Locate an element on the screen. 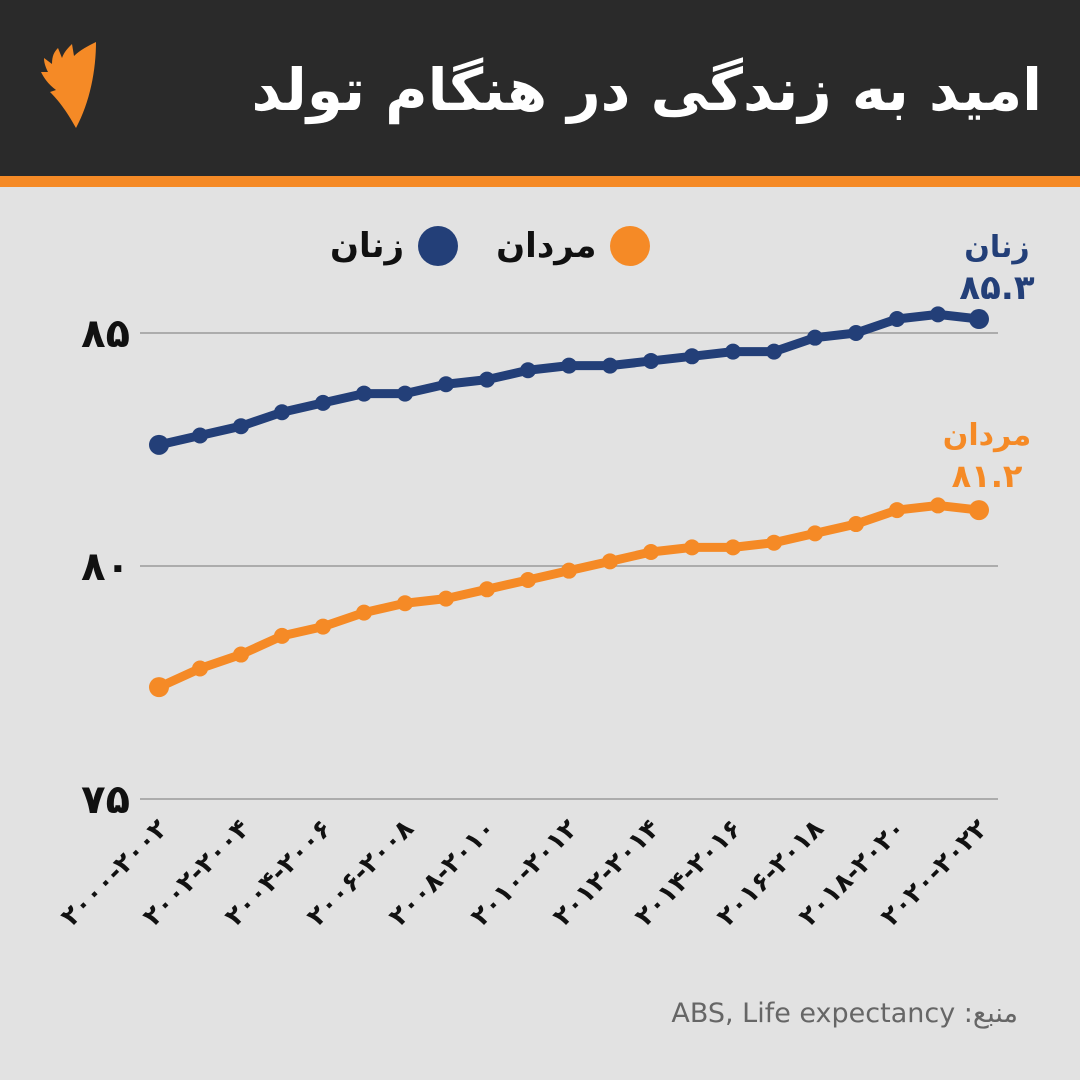 This screenshot has width=1080, height=1080. sbs-flame-logo-icon is located at coordinates (68, 85).